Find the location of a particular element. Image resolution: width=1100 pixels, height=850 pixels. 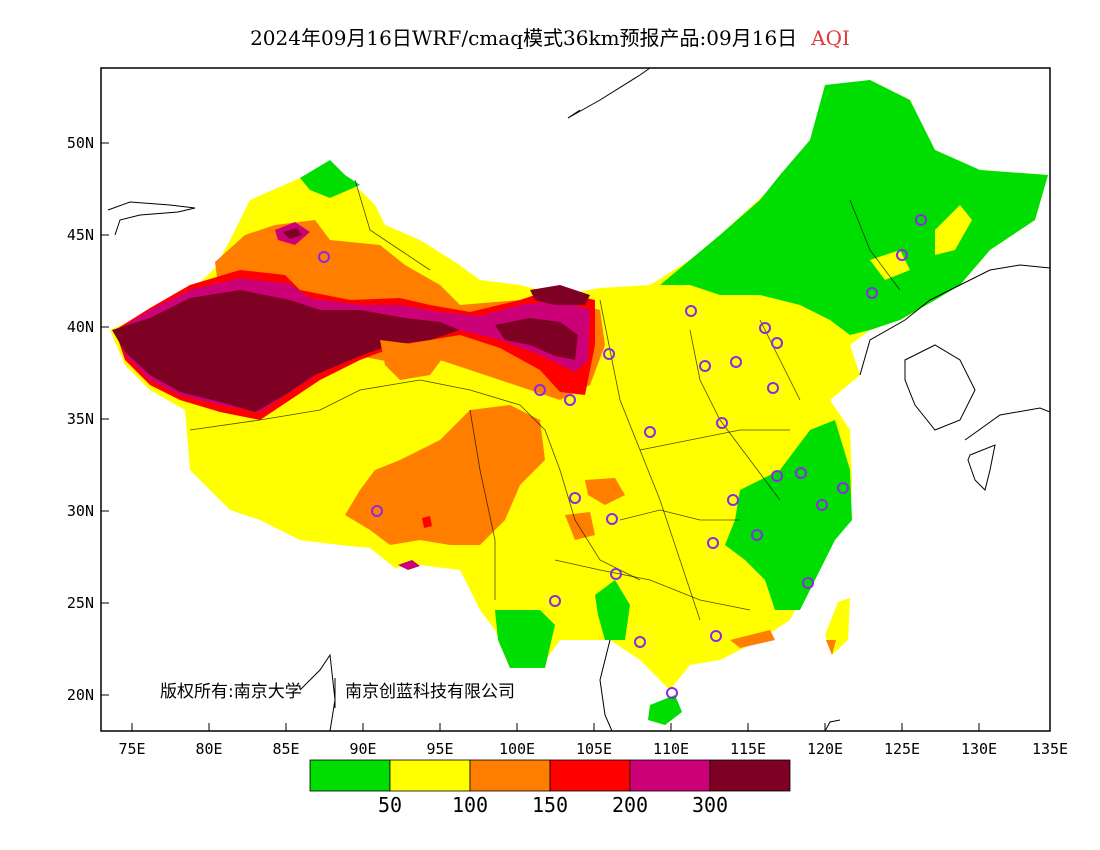

aqi-region-maroon-junggar-dot is located at coordinates (292, 233).